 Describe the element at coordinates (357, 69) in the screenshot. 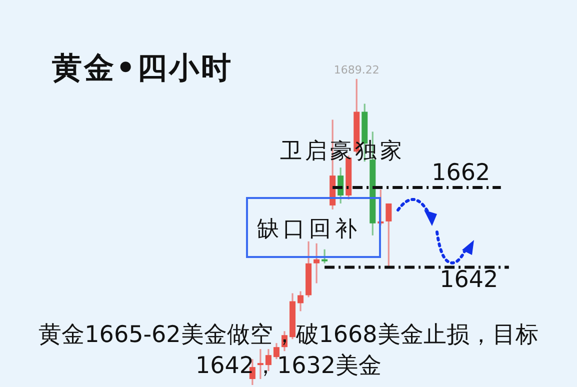

I see `annotation: 1689.22` at that location.